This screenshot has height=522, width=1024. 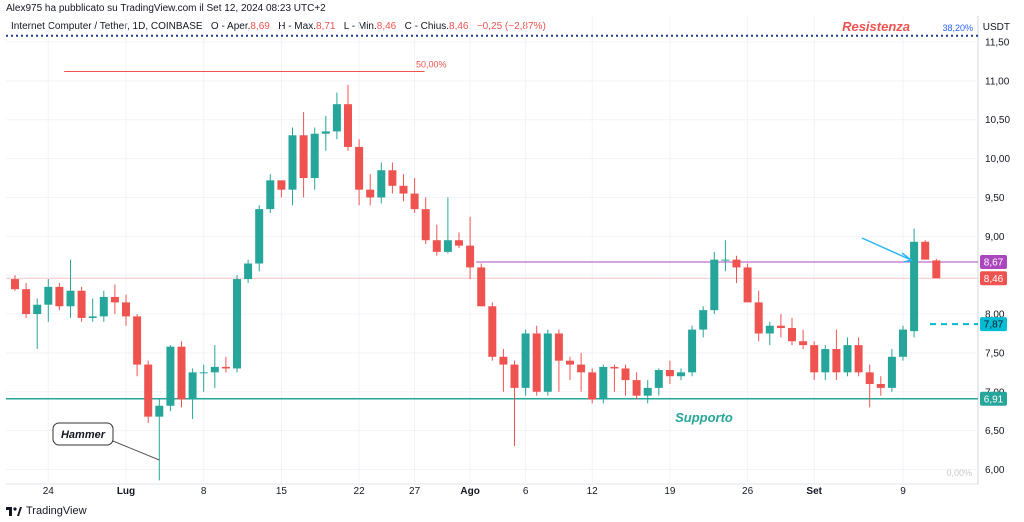 What do you see at coordinates (49, 491) in the screenshot?
I see `x-tick-label: 24` at bounding box center [49, 491].